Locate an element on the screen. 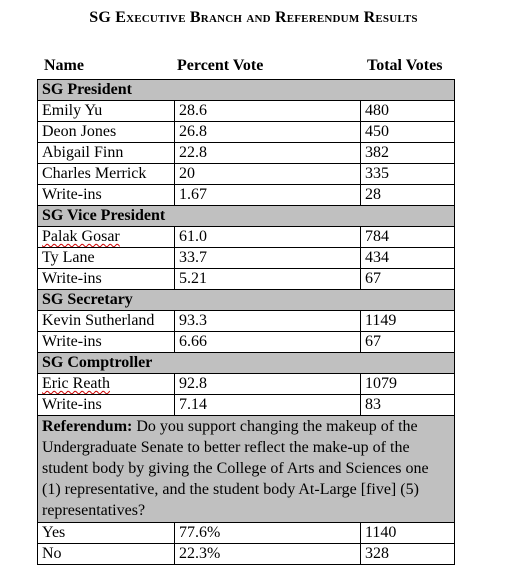 This screenshot has height=575, width=507. table-row: Eric Reath 92.8 1079 is located at coordinates (246, 384).